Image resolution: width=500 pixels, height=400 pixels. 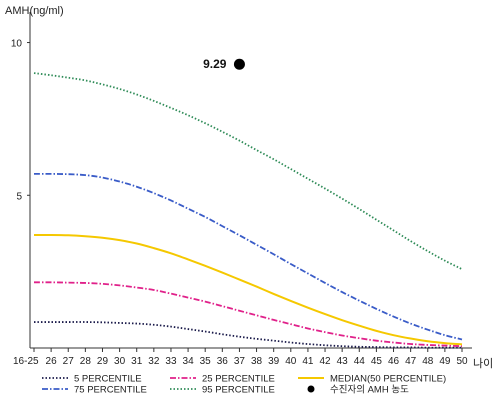 What do you see at coordinates (483, 363) in the screenshot?
I see `x-axis-title: 나이` at bounding box center [483, 363].